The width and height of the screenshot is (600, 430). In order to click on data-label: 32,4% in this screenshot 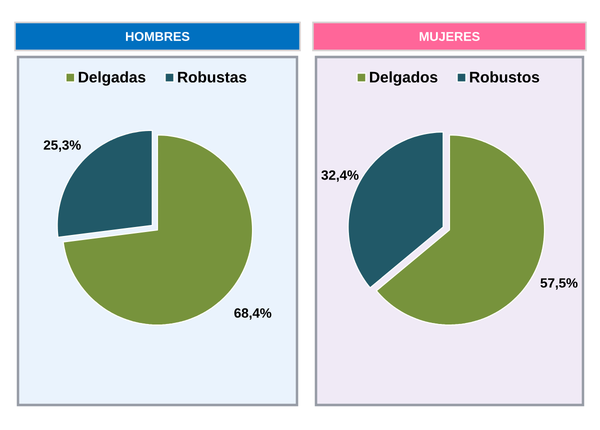, I will do `click(340, 176)`.